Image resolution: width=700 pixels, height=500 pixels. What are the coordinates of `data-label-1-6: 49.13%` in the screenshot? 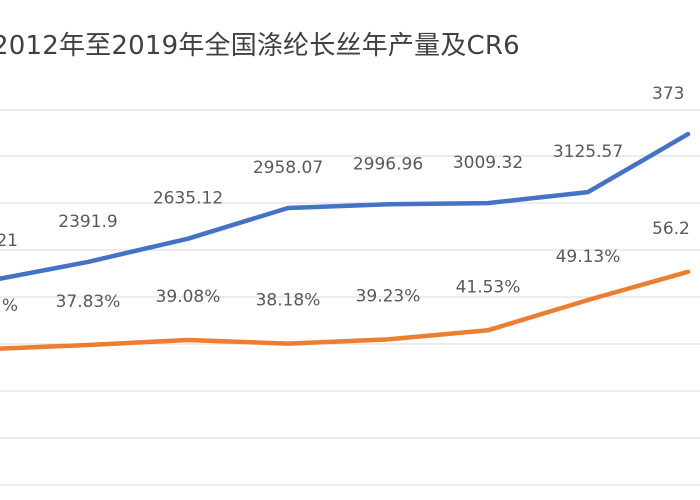 It's located at (588, 257).